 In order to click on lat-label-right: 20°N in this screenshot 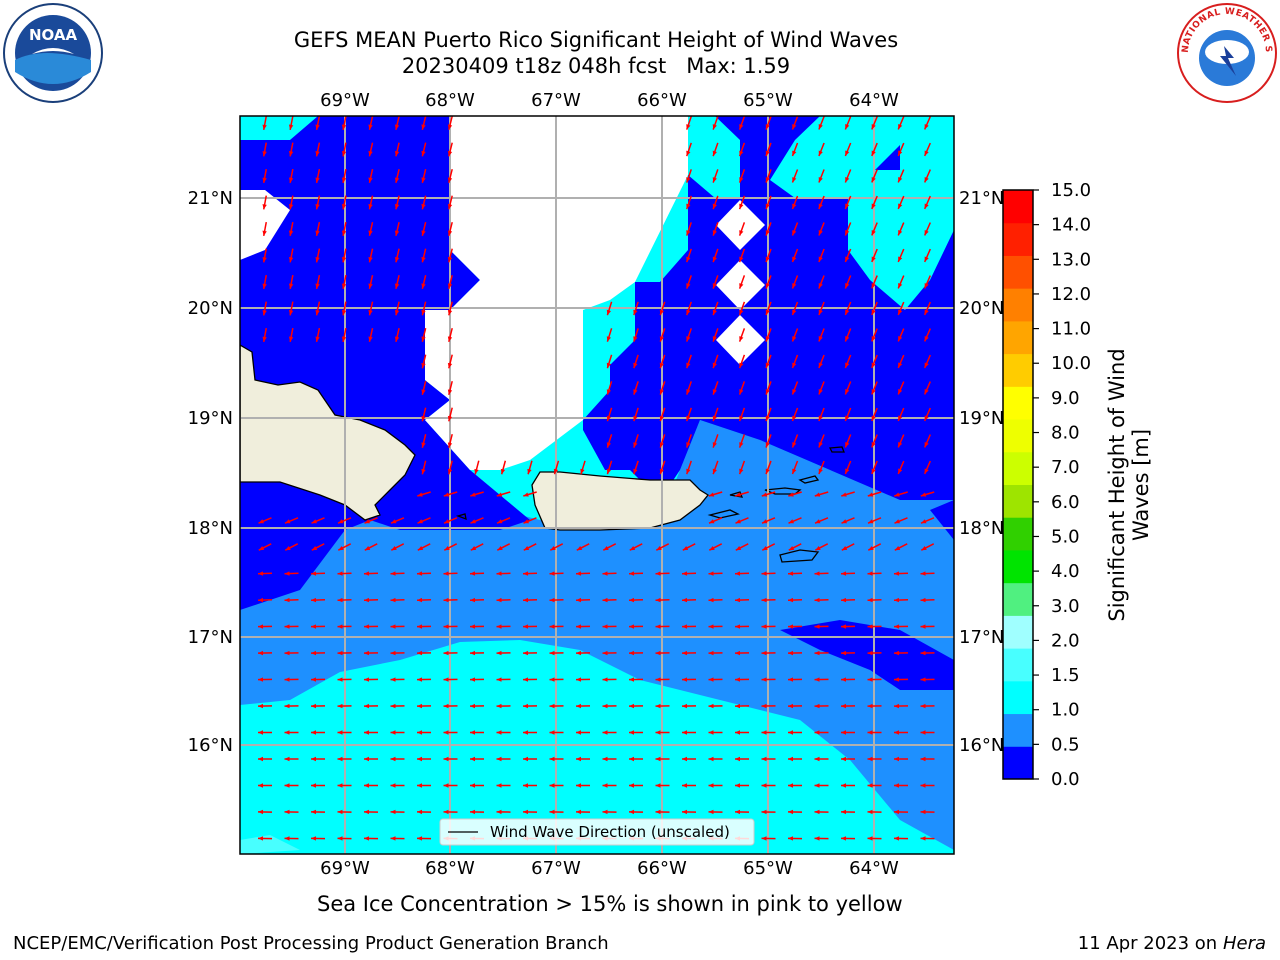, I will do `click(981, 308)`.